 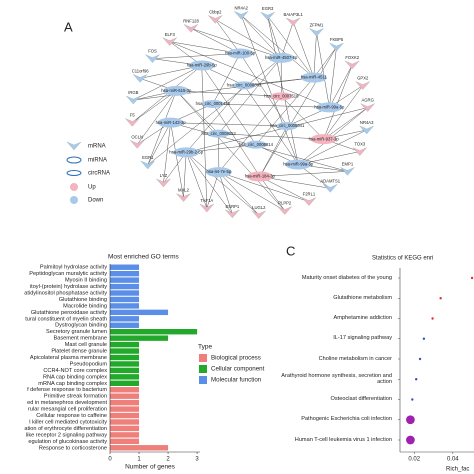 What do you see at coordinates (206, 200) in the screenshot?
I see `node-label: TAF1A` at bounding box center [206, 200].